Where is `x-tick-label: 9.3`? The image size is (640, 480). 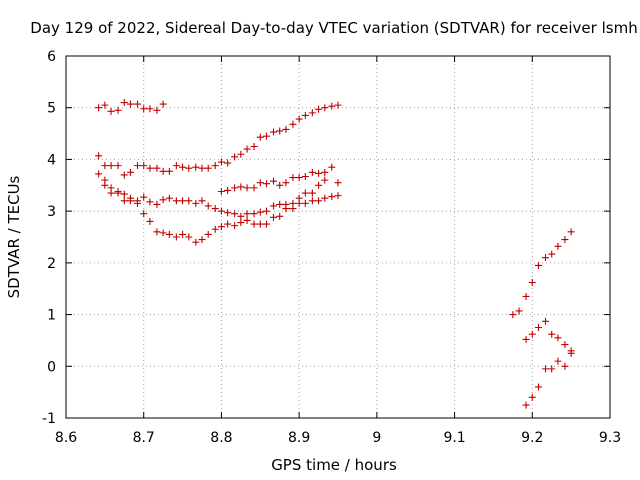 x-tick-label: 9.3 is located at coordinates (610, 438).